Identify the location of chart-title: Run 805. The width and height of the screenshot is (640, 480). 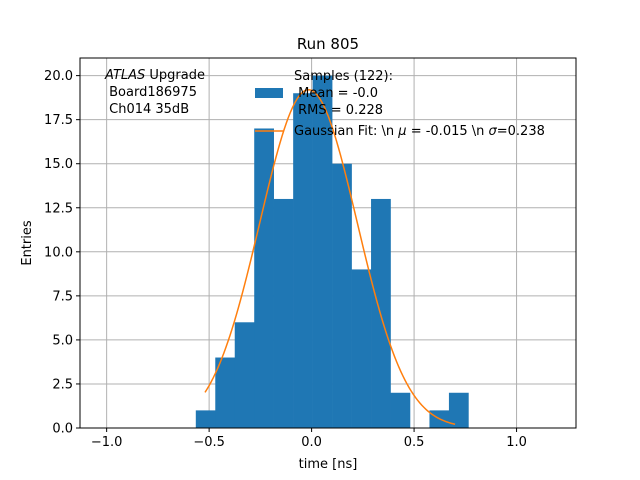
(328, 44).